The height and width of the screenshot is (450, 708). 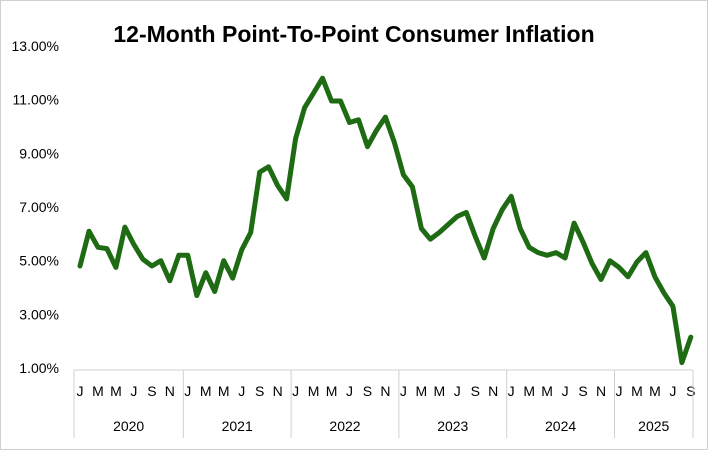 What do you see at coordinates (128, 426) in the screenshot?
I see `year-label: 2020` at bounding box center [128, 426].